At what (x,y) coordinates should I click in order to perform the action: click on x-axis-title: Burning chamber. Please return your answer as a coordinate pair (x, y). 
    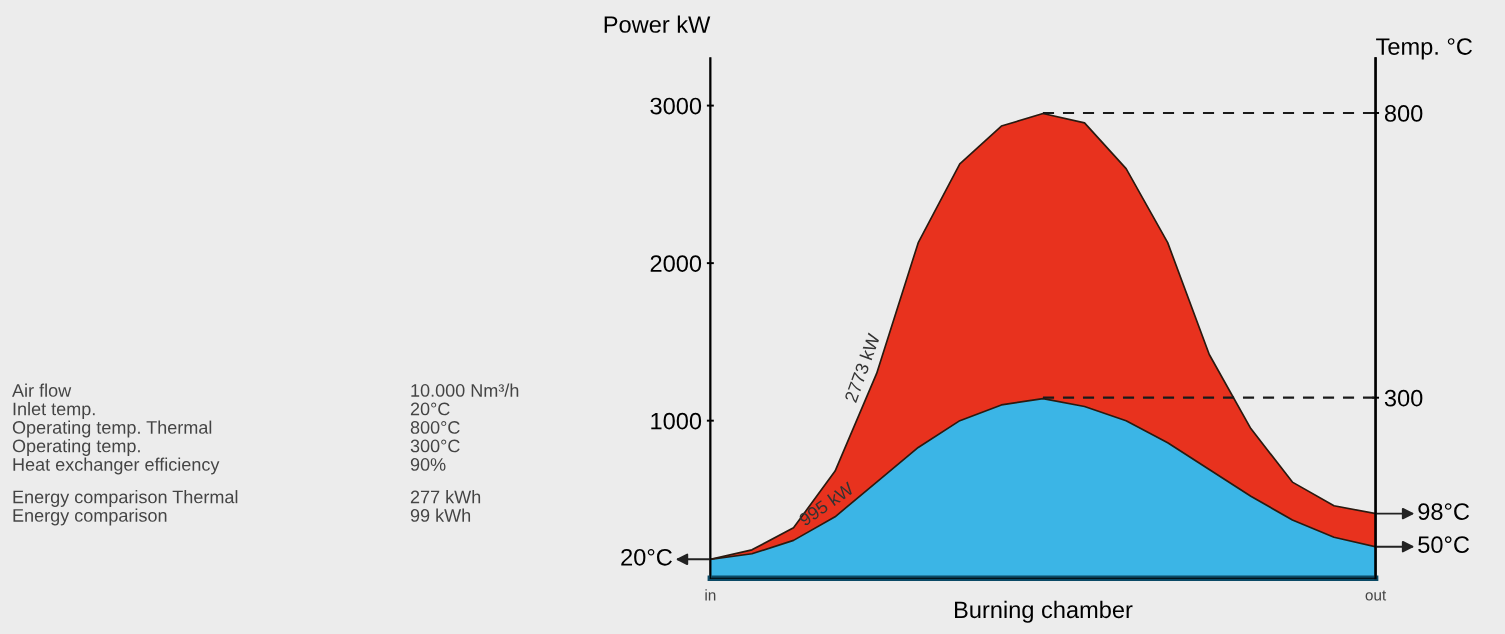
    Looking at the image, I should click on (1044, 611).